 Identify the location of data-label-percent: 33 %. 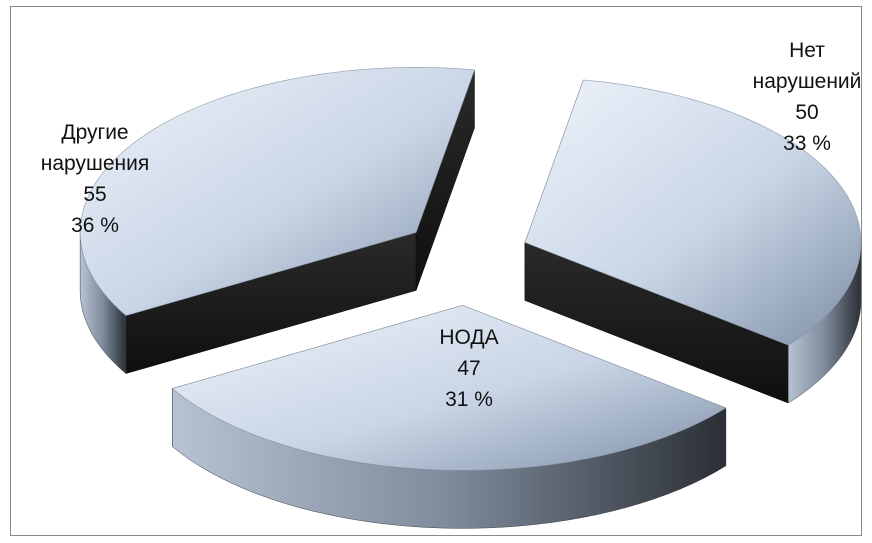
(807, 143).